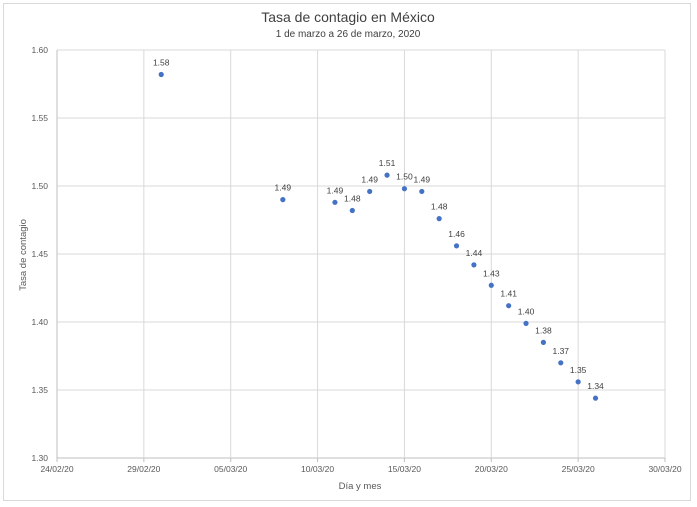  What do you see at coordinates (595, 386) in the screenshot?
I see `data-label: 1.34` at bounding box center [595, 386].